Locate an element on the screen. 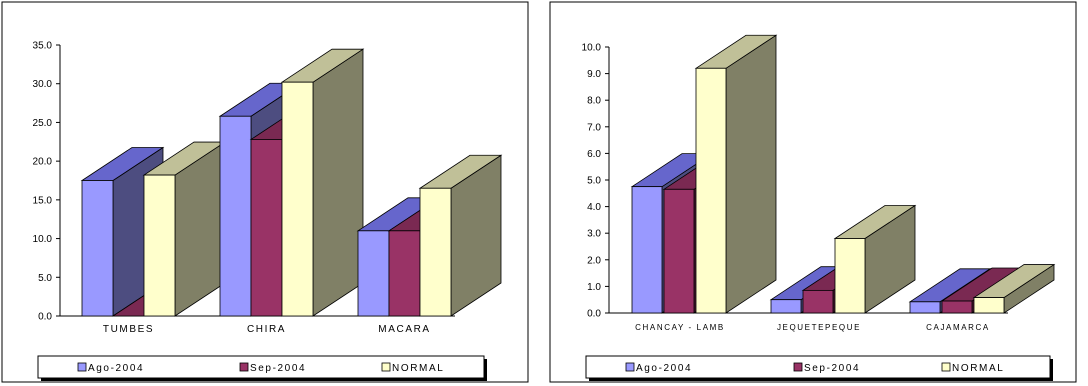 This screenshot has width=1088, height=386. bar-jequetepeque-normal is located at coordinates (875, 259).